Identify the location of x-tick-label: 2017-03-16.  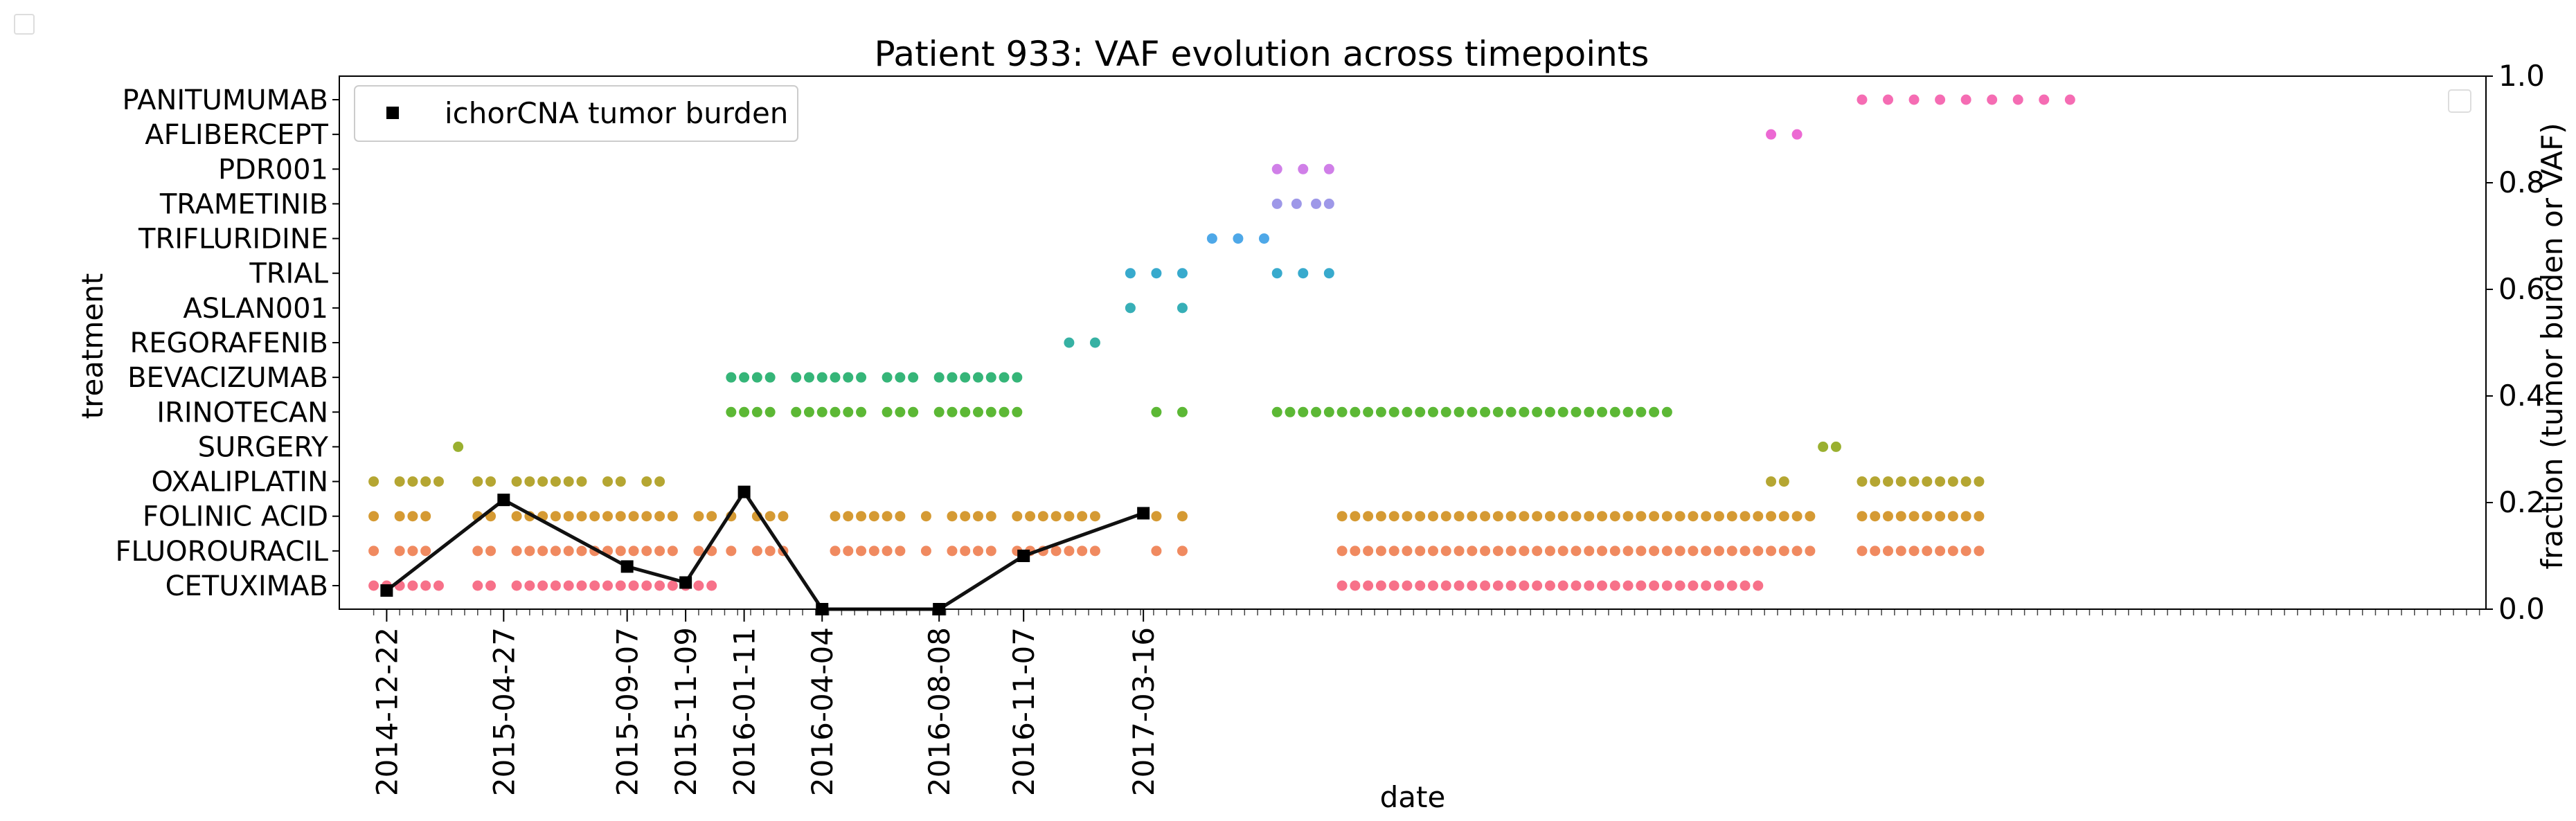
(1144, 711).